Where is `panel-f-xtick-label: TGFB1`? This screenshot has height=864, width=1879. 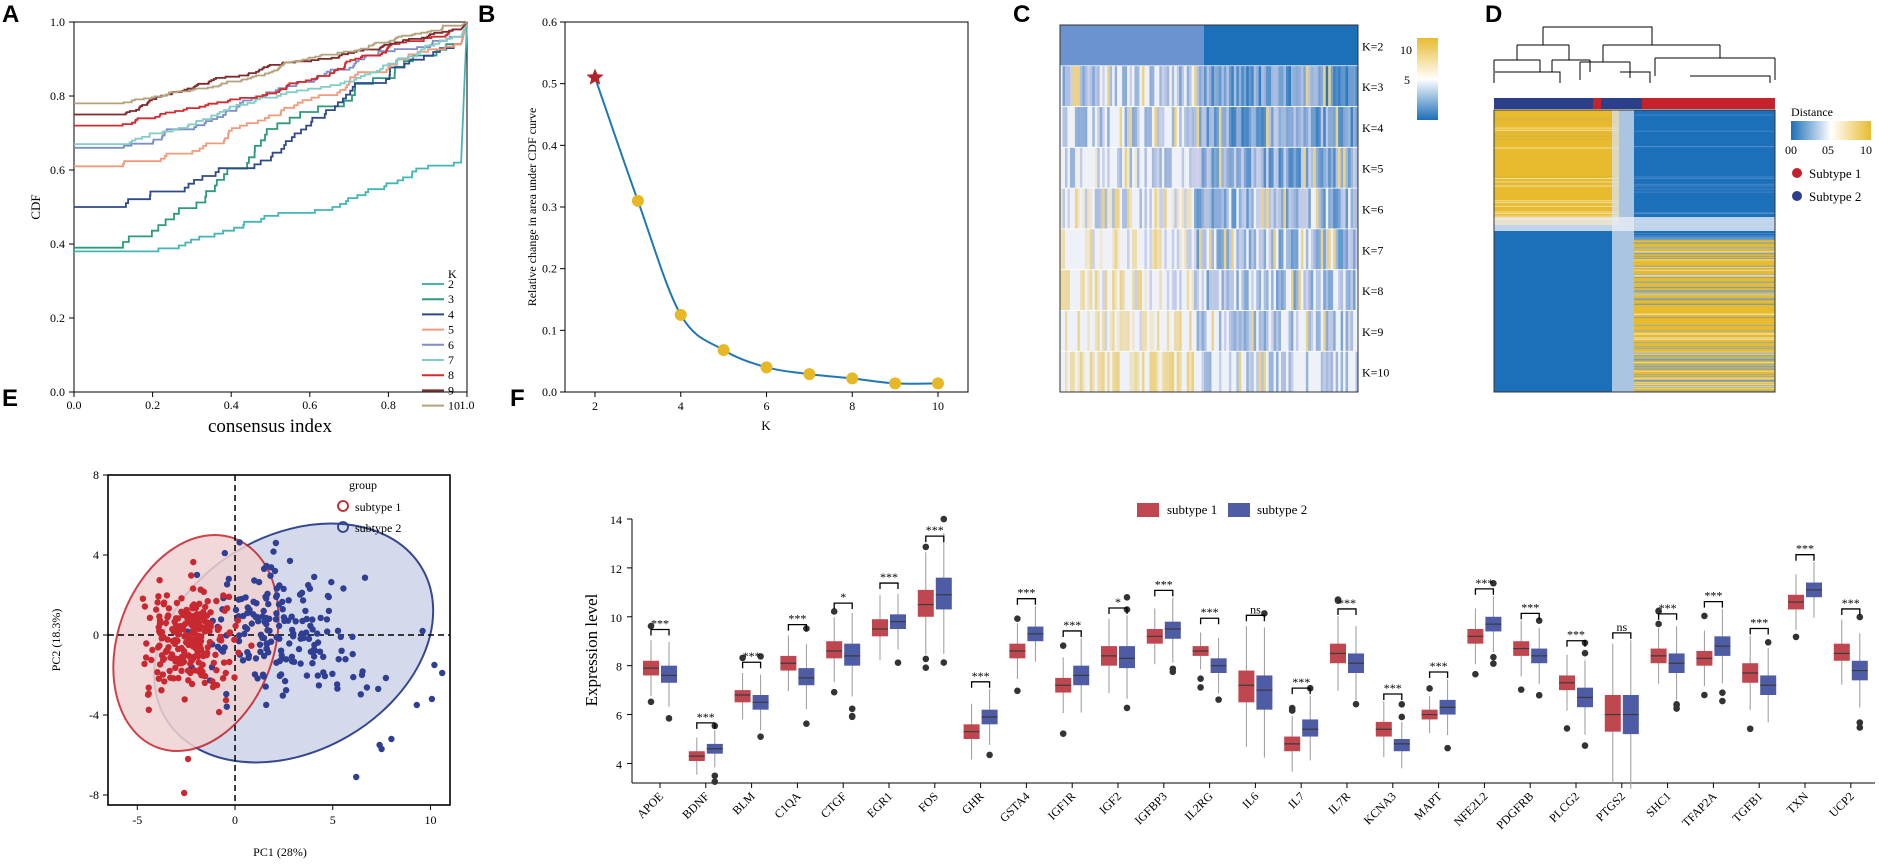
panel-f-xtick-label: TGFB1 is located at coordinates (1747, 807).